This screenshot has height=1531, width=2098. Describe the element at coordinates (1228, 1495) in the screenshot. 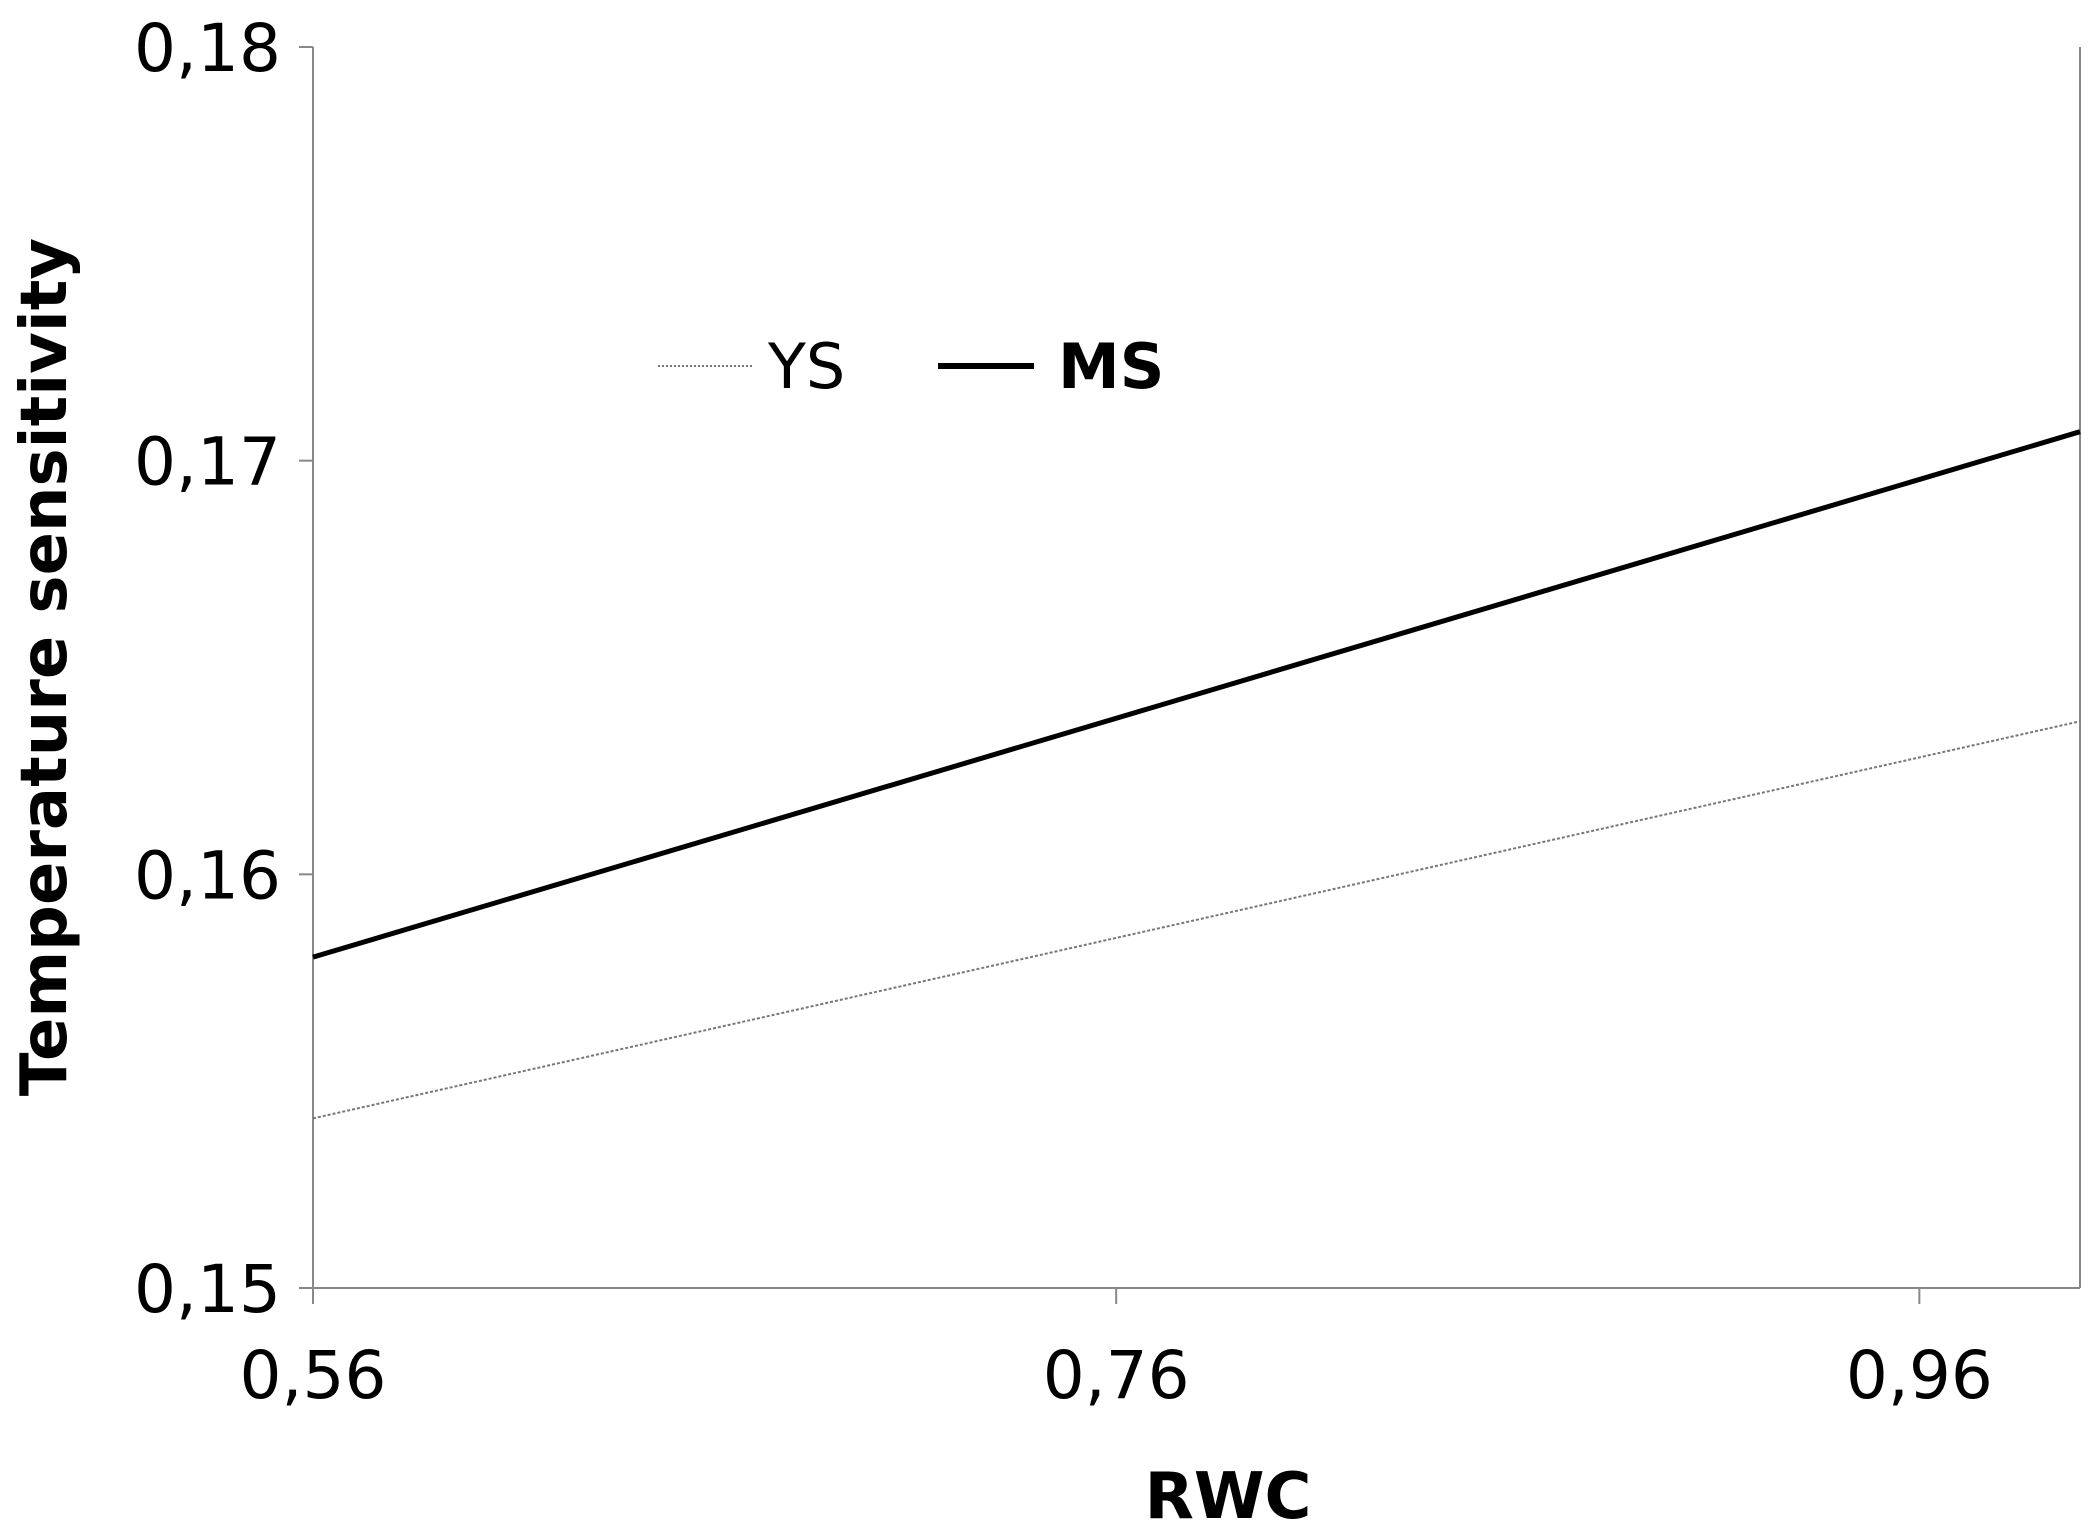

I see `x-axis-title: RWC` at that location.